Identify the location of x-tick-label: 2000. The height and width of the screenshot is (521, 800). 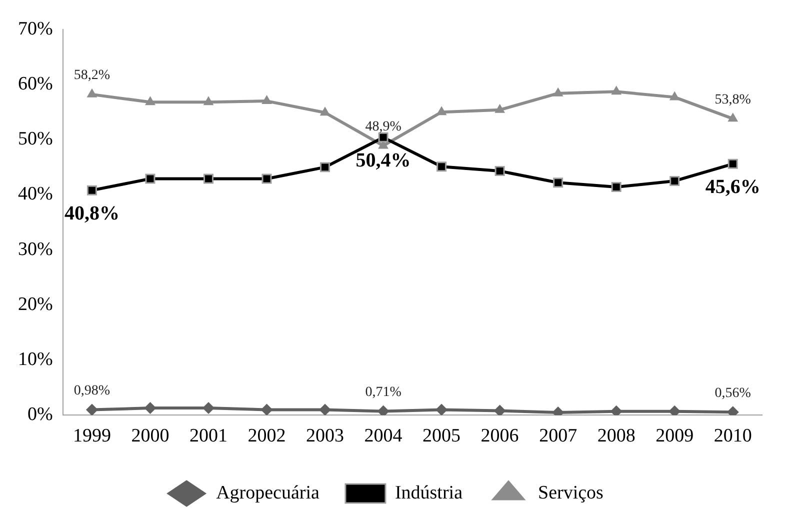
(150, 436).